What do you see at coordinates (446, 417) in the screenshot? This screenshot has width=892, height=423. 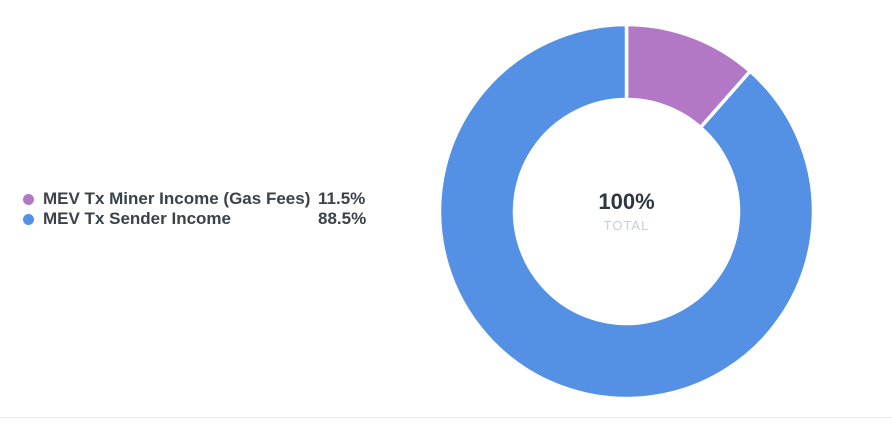 I see `bottom-divider` at bounding box center [446, 417].